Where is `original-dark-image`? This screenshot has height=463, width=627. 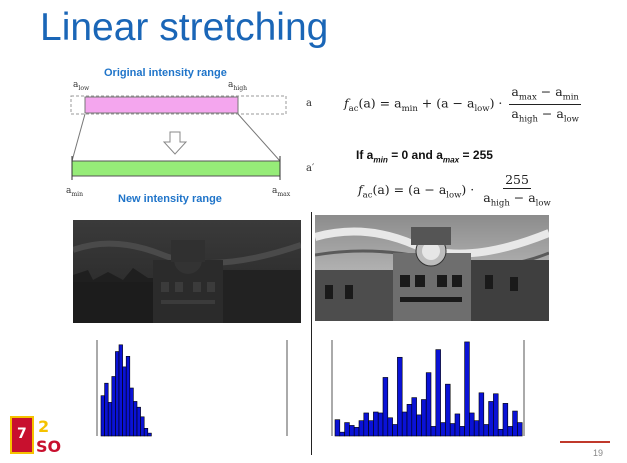
original-dark-image is located at coordinates (187, 271).